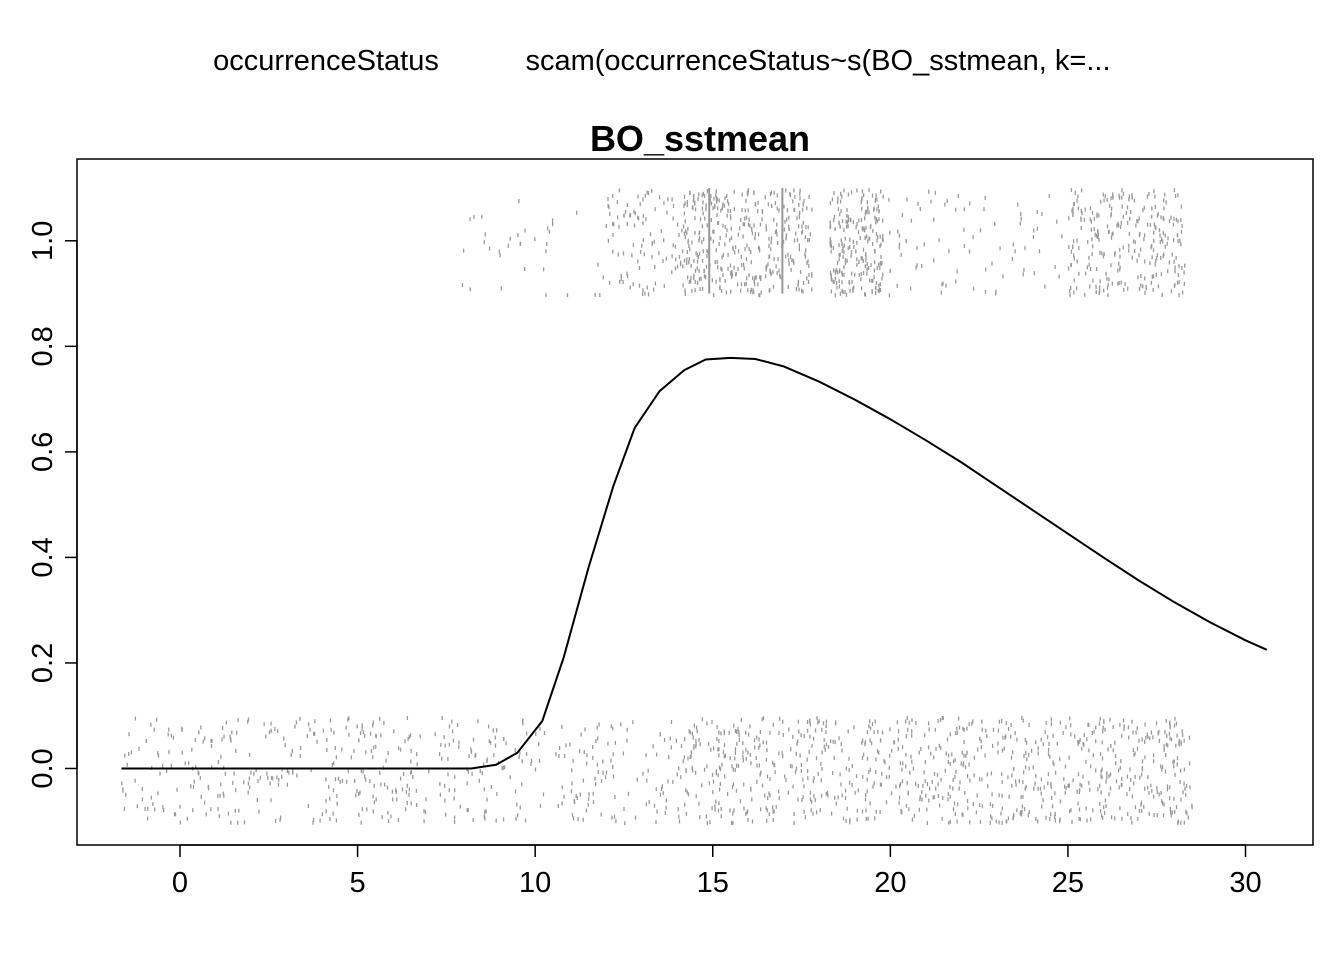 This screenshot has height=960, width=1344. I want to click on y-axis: 0.0 0.2 0.4 0.6 0.8 1.0, so click(52, 505).